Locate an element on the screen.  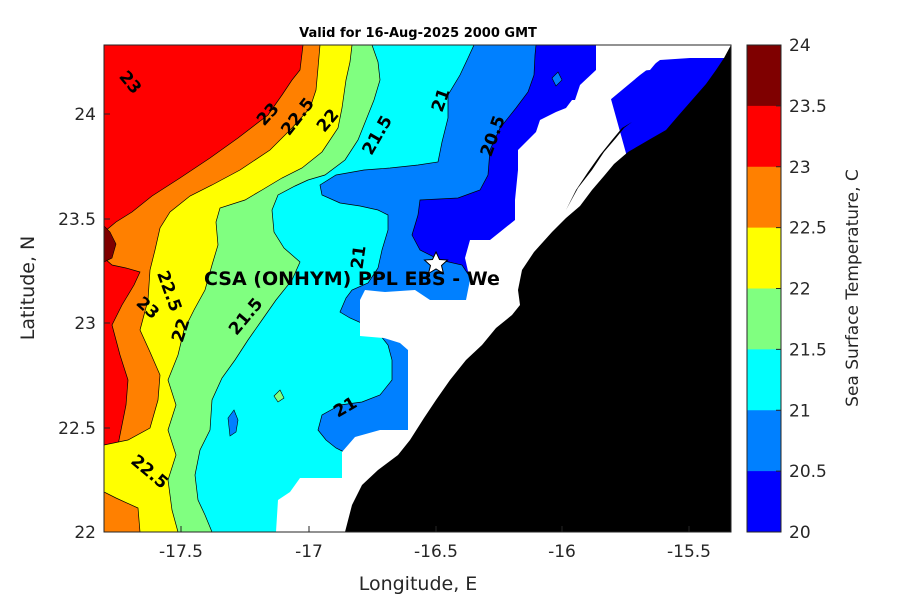
colorbar-tick-label: 20.5 is located at coordinates (808, 472).